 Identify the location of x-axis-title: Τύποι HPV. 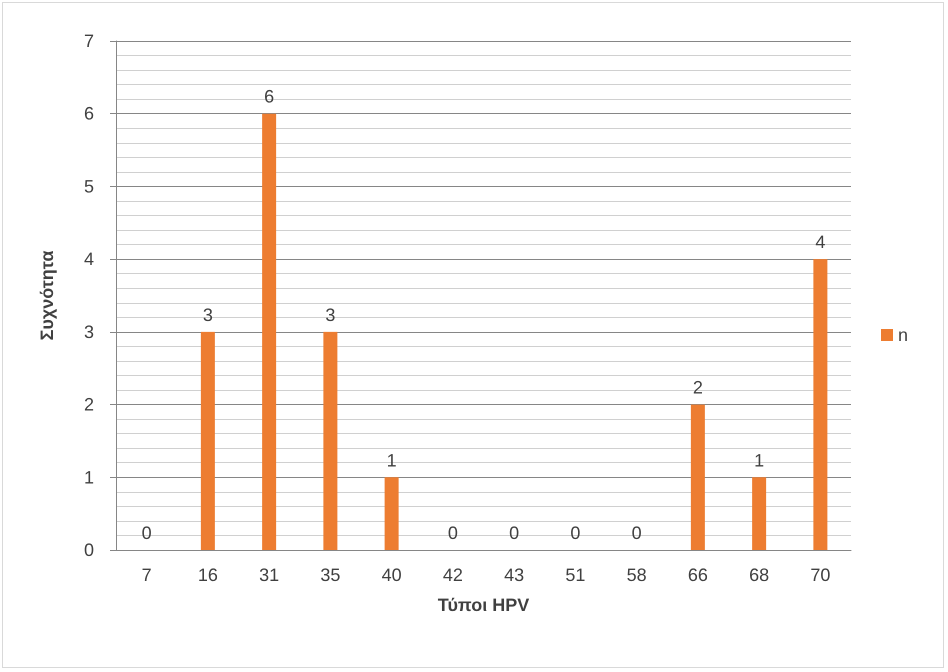
(484, 605).